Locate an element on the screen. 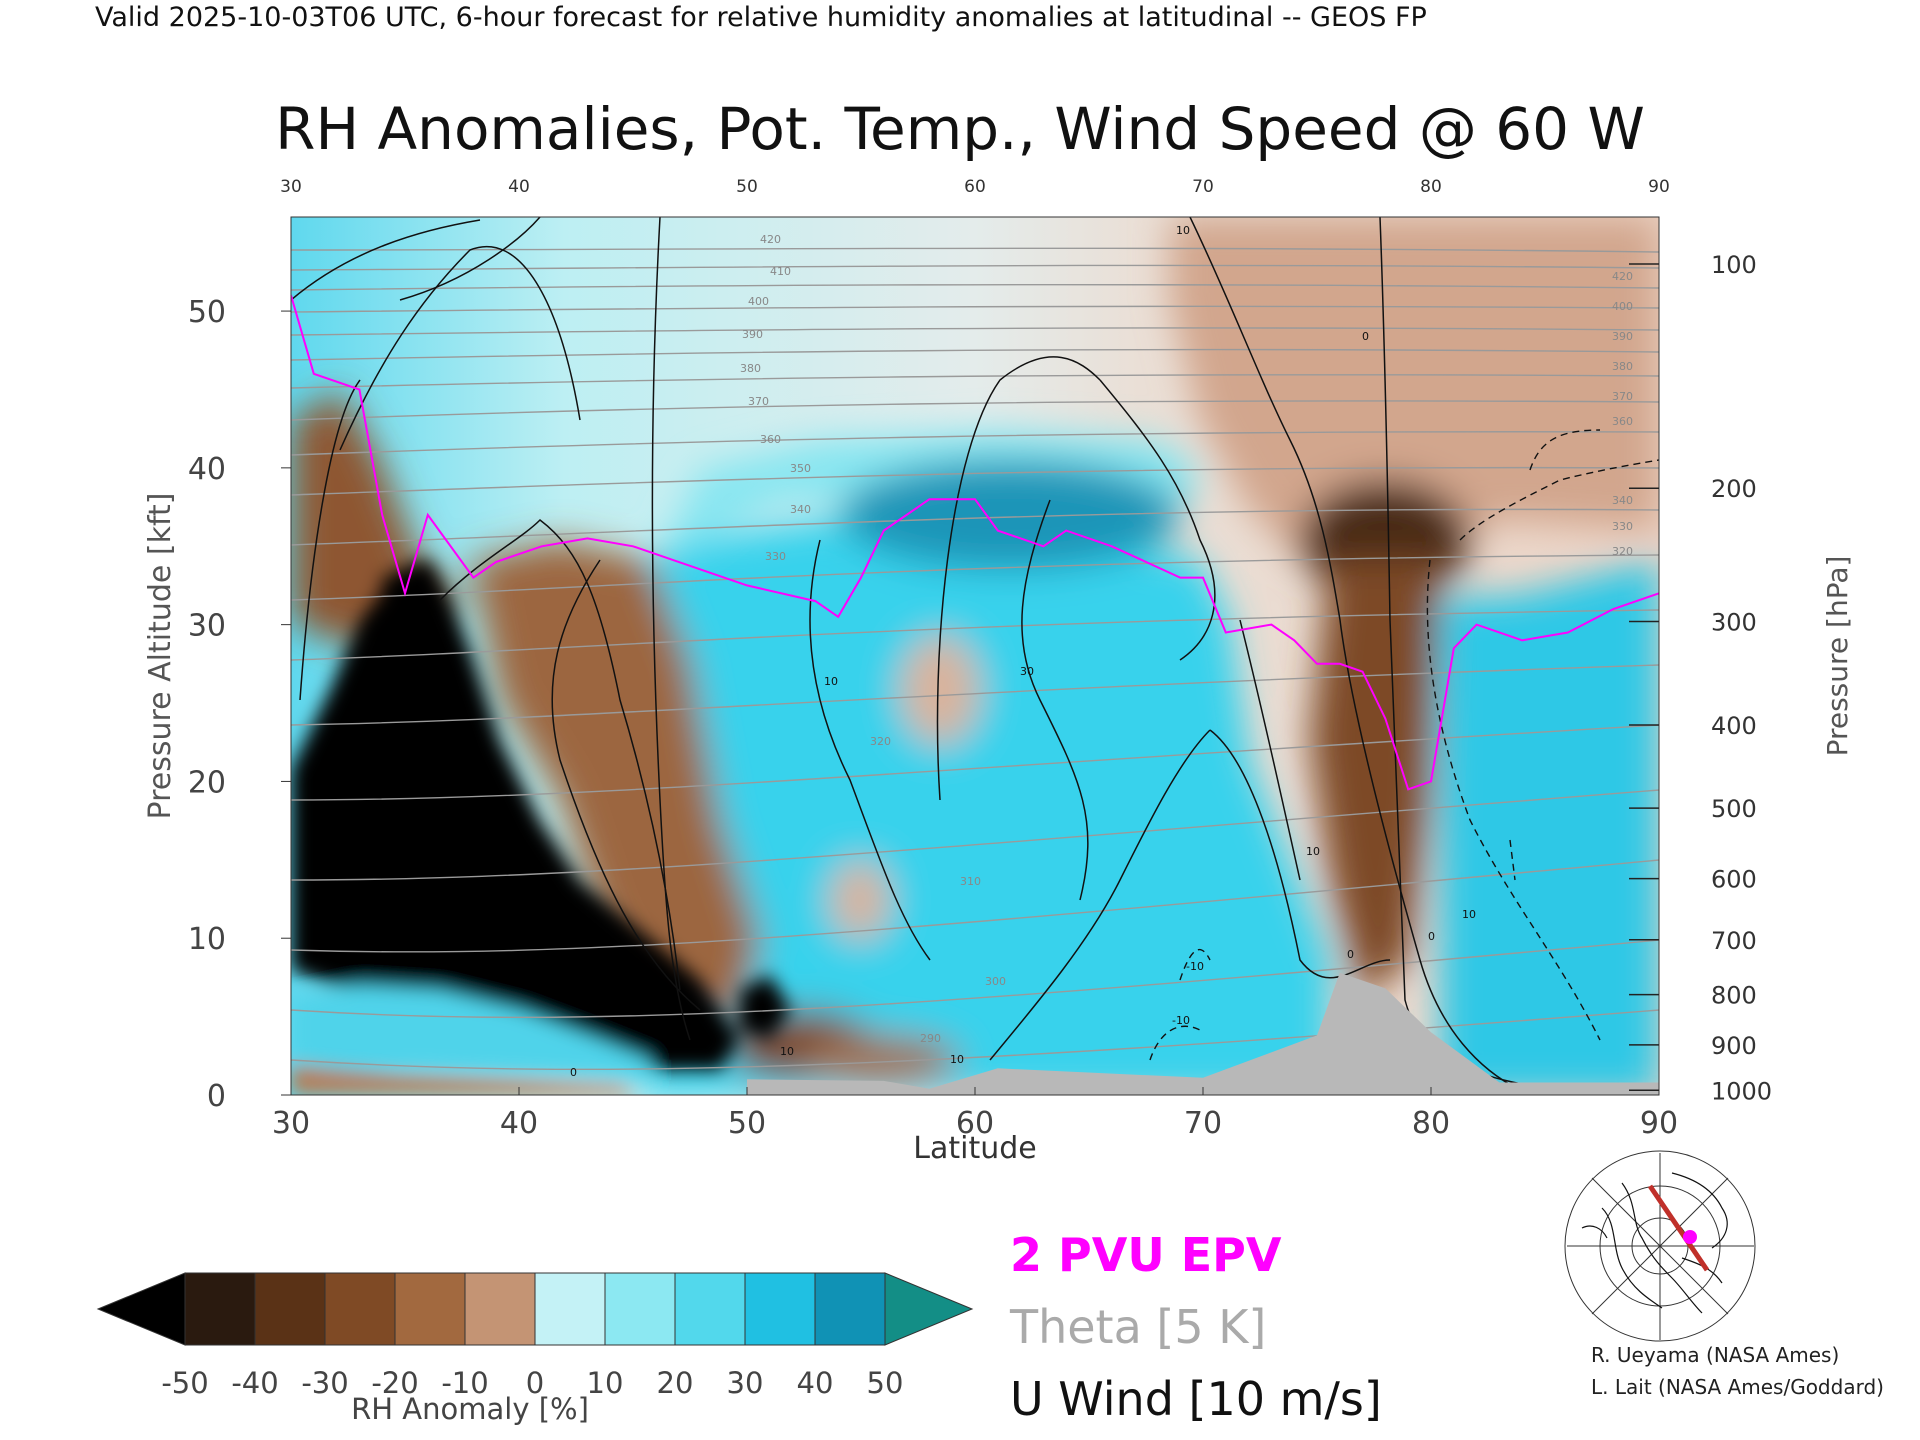 This screenshot has height=1440, width=1920. x-axis-bottom: 30 40 50 60 70 80 90 is located at coordinates (975, 1114).